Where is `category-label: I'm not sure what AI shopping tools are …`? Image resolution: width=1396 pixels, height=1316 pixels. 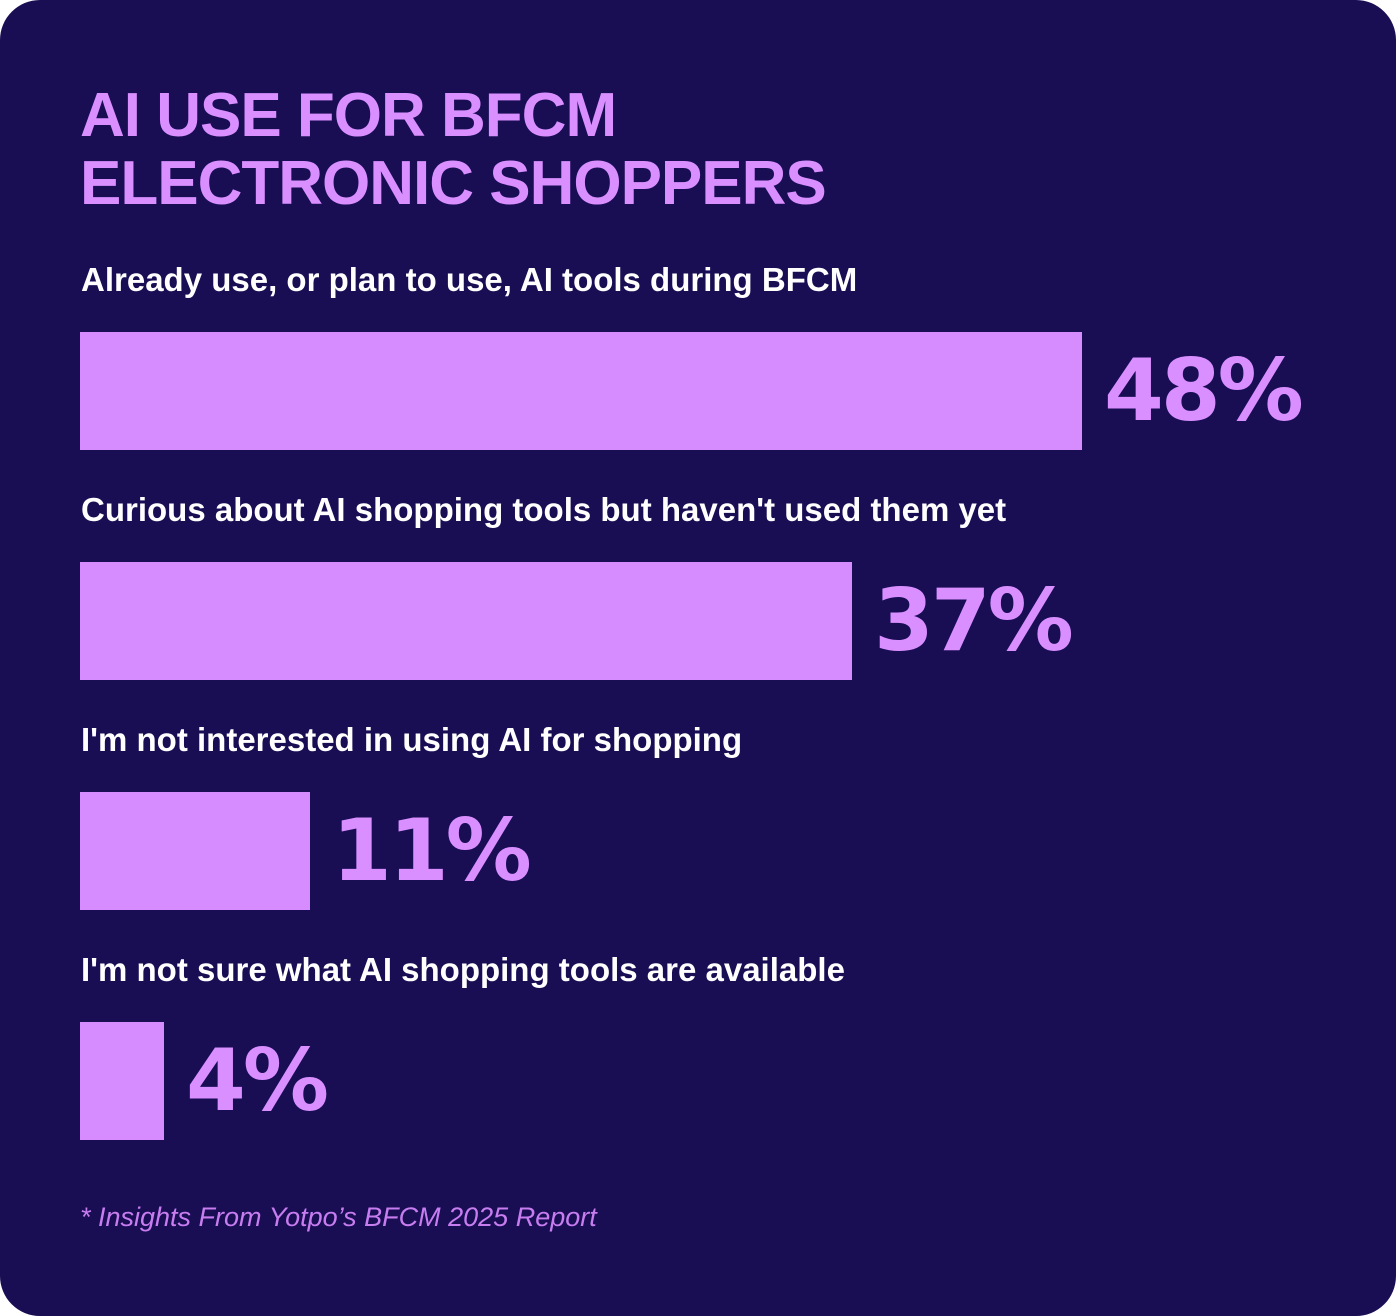 category-label: I'm not sure what AI shopping tools are … is located at coordinates (463, 969).